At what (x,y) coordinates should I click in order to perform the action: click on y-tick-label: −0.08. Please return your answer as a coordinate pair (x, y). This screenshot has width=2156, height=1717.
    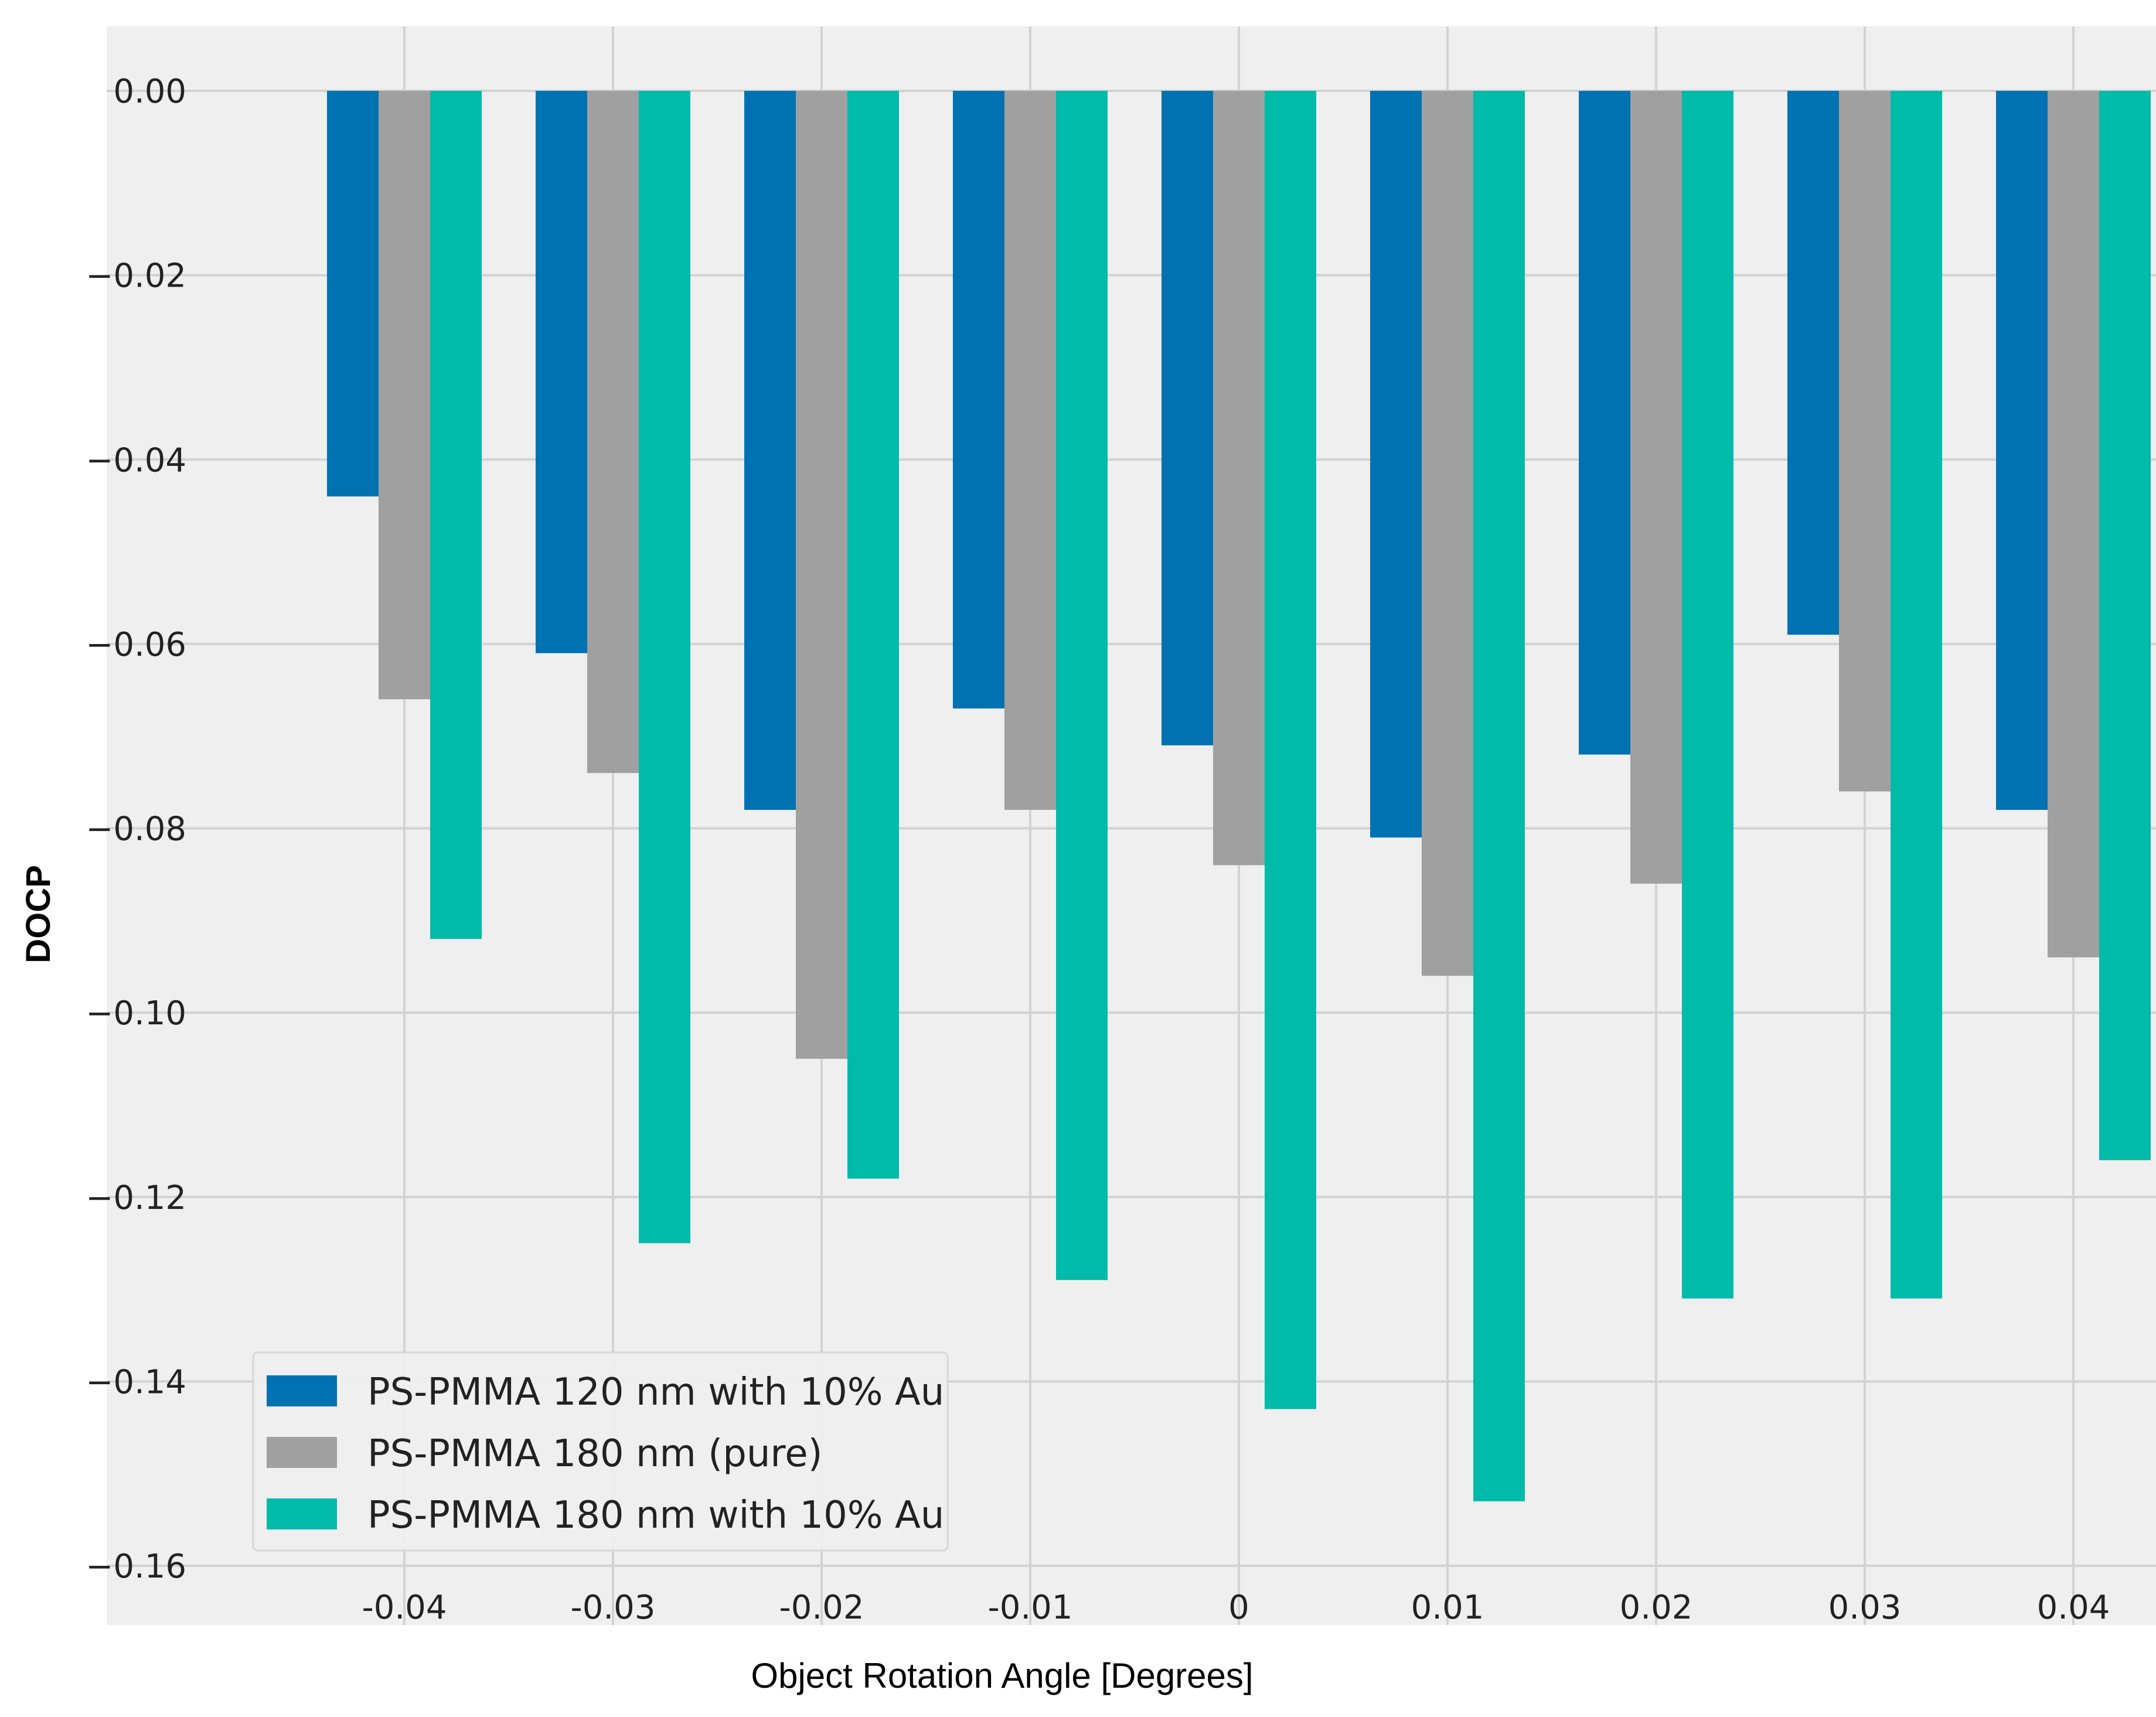
    Looking at the image, I should click on (136, 829).